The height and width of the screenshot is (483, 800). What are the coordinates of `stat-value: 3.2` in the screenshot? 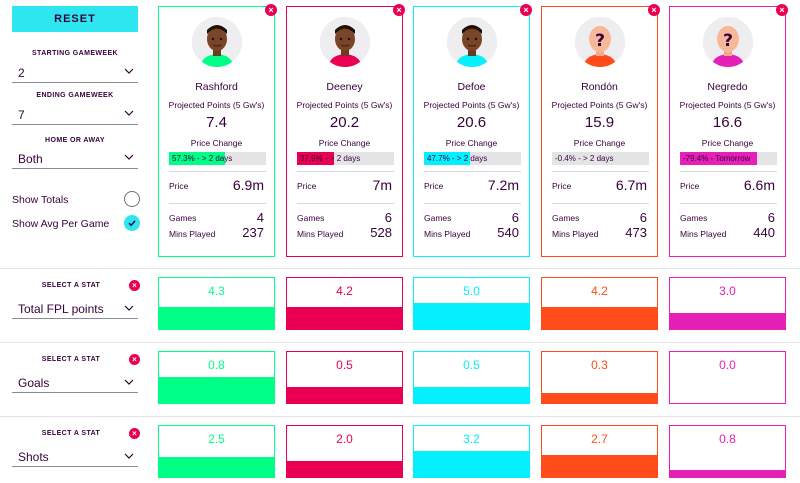 It's located at (471, 439).